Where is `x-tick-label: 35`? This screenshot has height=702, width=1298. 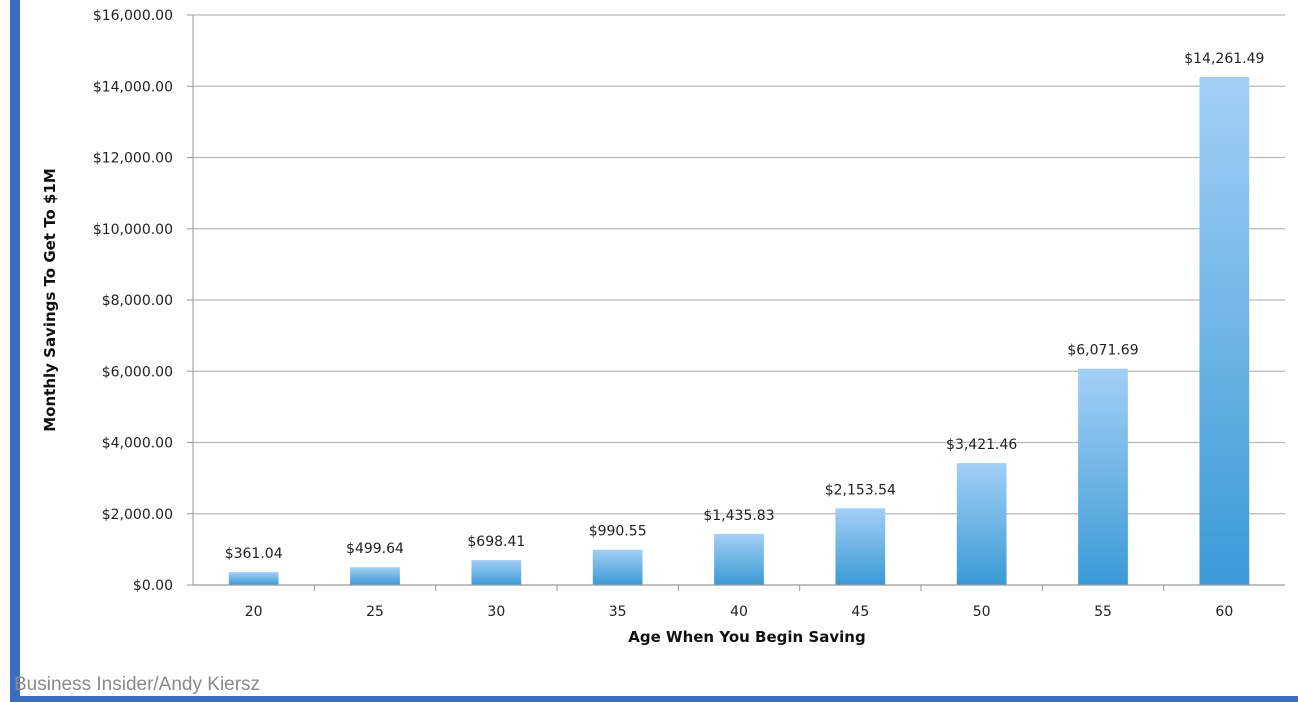
x-tick-label: 35 is located at coordinates (618, 612).